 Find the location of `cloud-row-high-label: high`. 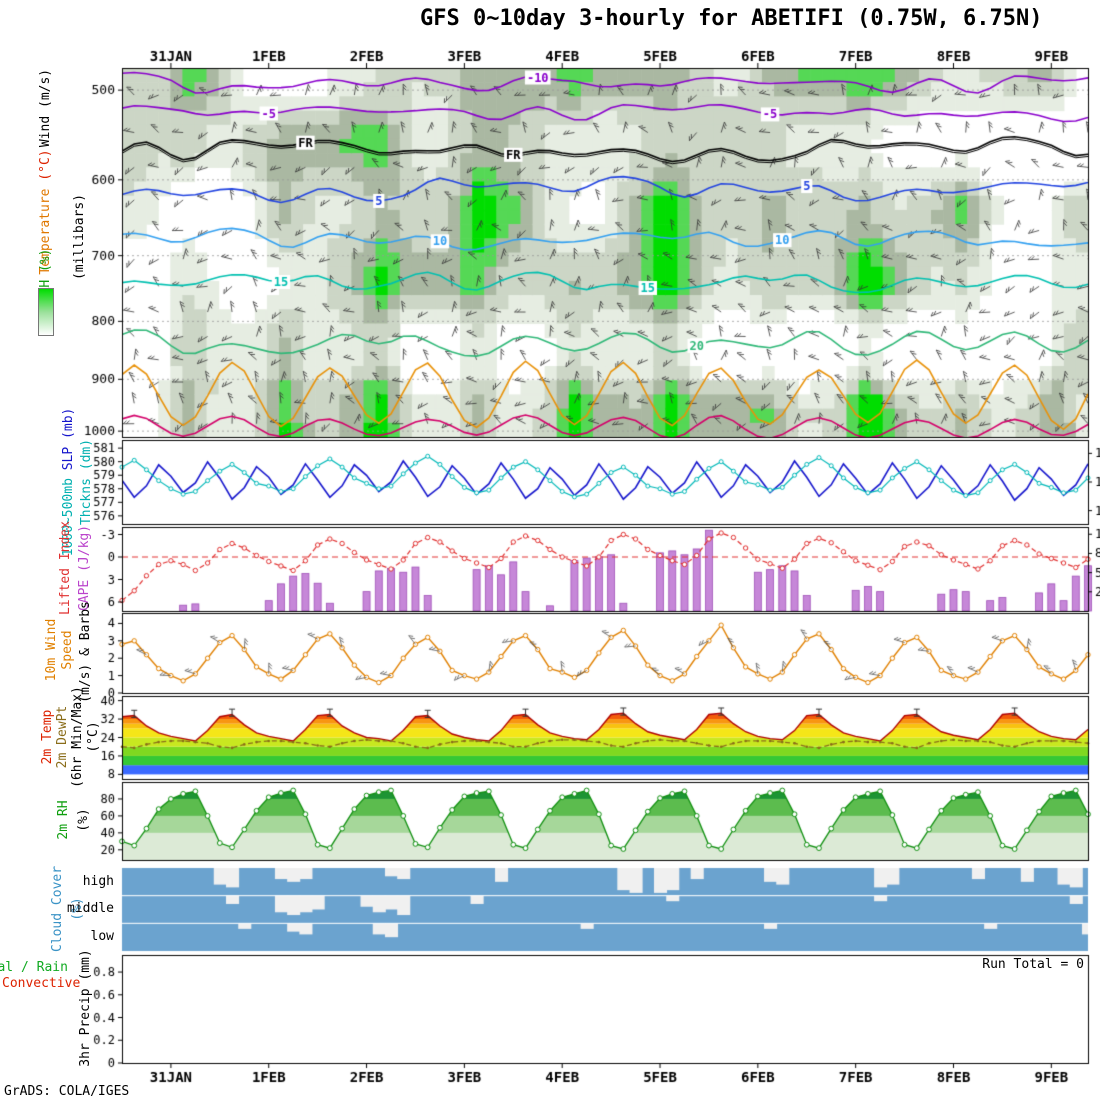

cloud-row-high-label: high is located at coordinates (98, 881).